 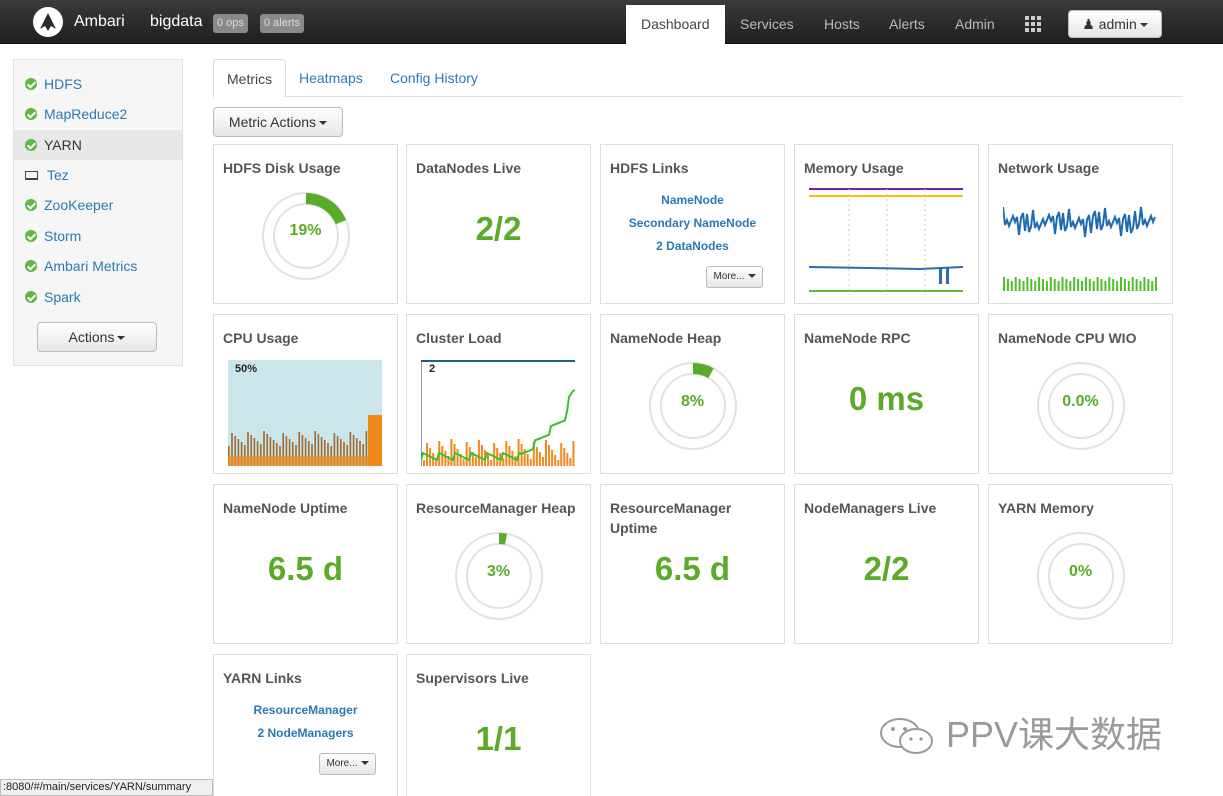 I want to click on tab-metrics: Metrics, so click(x=250, y=78).